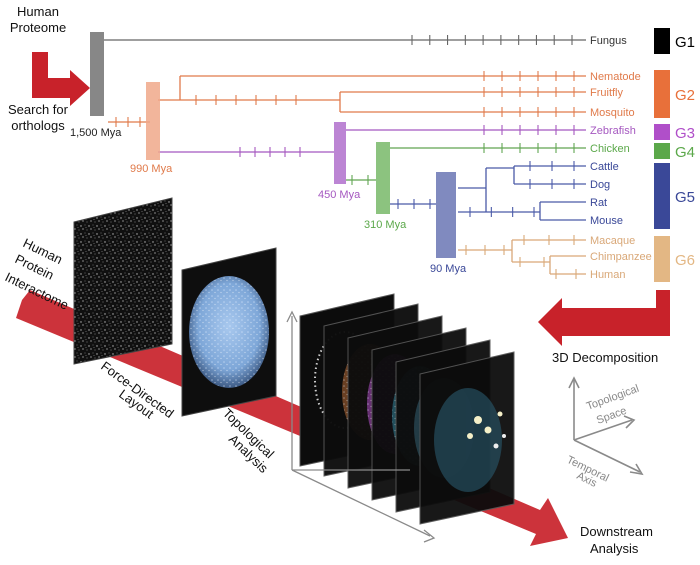  What do you see at coordinates (606, 426) in the screenshot?
I see `axis-legend` at bounding box center [606, 426].